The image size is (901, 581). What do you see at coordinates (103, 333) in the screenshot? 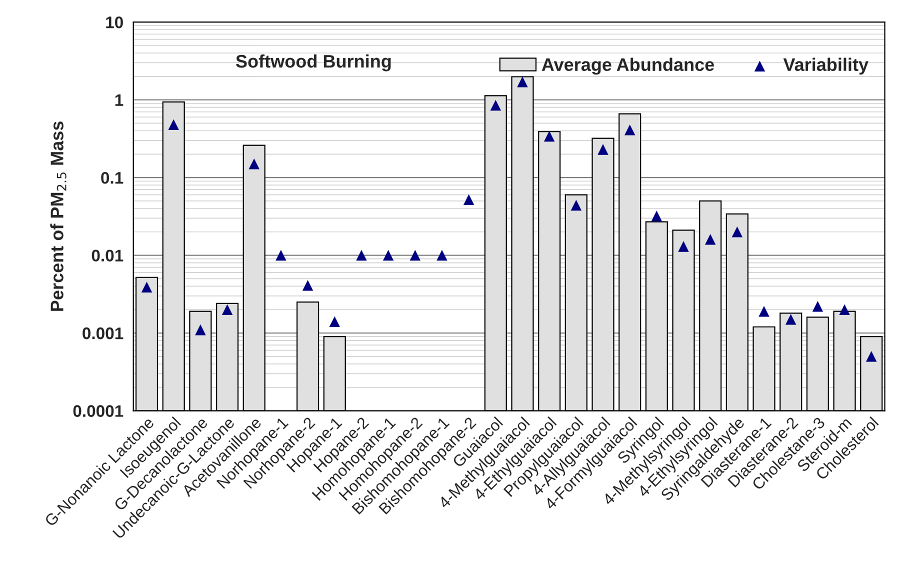
I see `y-tick-label: 0.001` at bounding box center [103, 333].